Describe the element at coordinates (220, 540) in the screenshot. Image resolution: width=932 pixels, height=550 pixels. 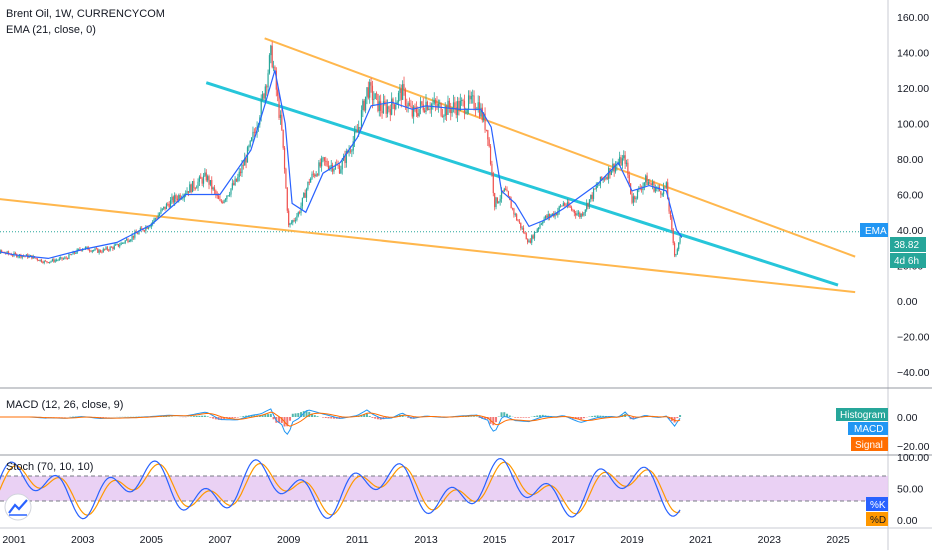
I see `x-tick-label: 2007` at that location.